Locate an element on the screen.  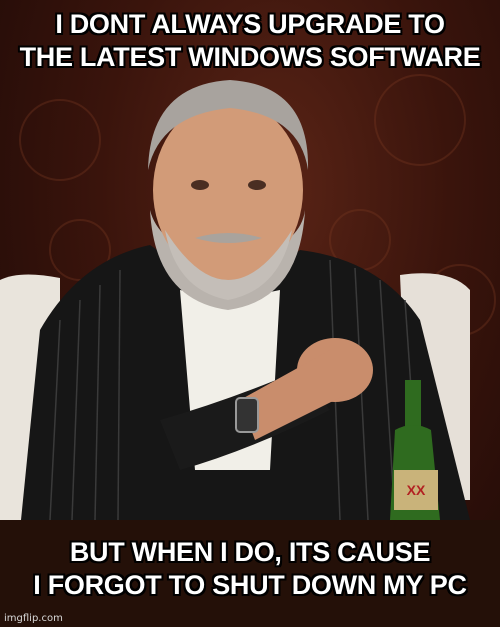
right-eye is located at coordinates (257, 185).